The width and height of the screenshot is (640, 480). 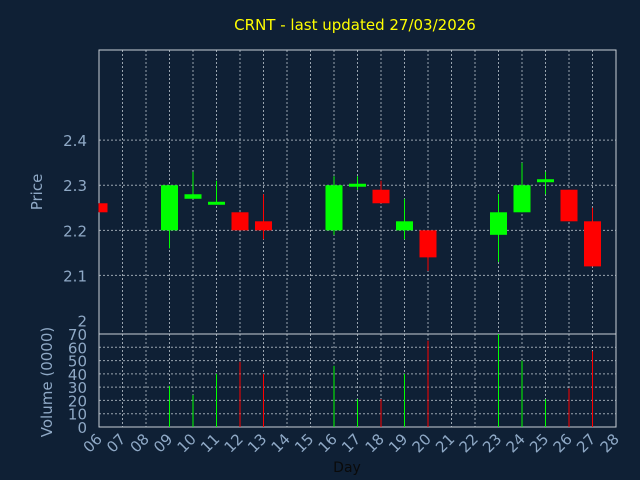 What do you see at coordinates (77, 335) in the screenshot?
I see `volume-tick-label: 70` at bounding box center [77, 335].